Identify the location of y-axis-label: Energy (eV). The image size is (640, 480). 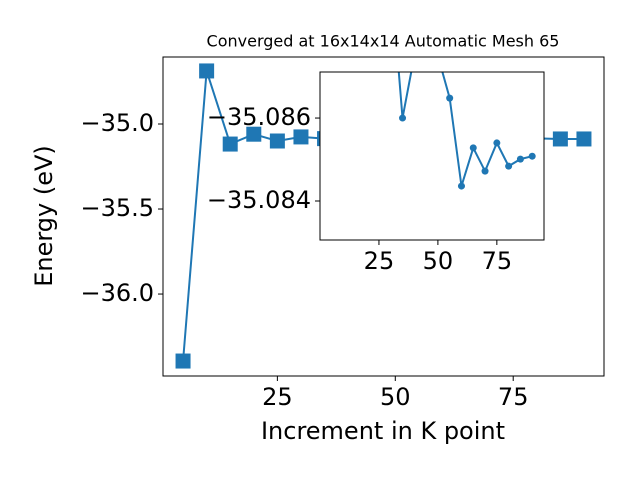
(44, 216).